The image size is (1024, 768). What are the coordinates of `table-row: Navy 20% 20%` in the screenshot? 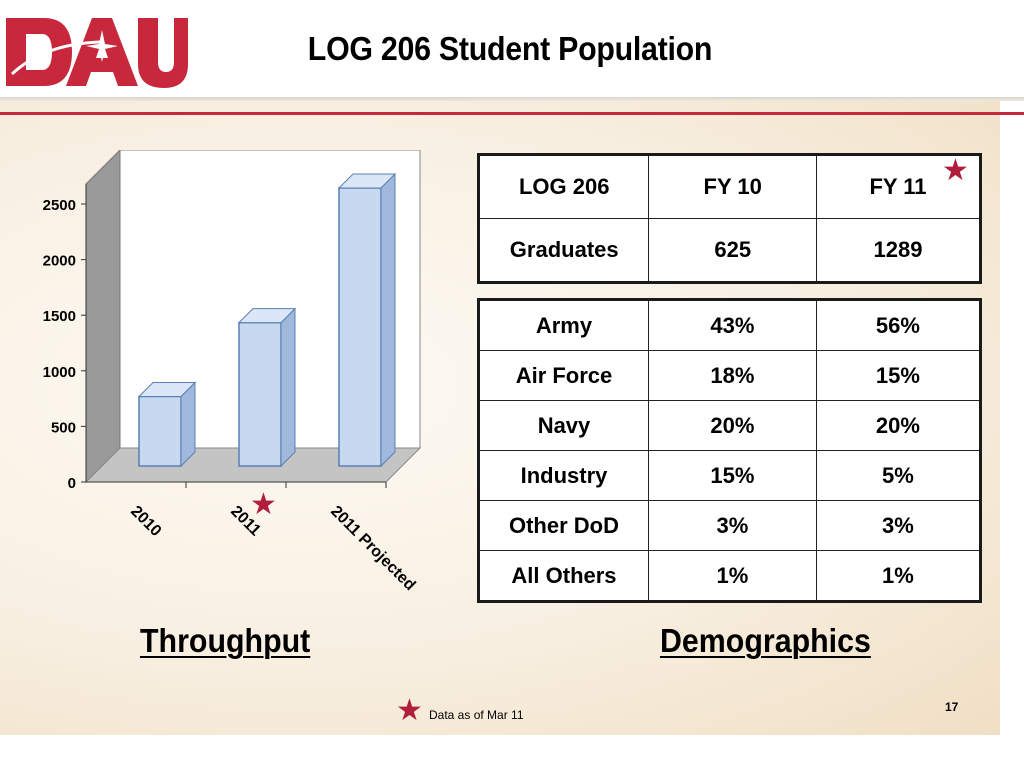 It's located at (730, 425).